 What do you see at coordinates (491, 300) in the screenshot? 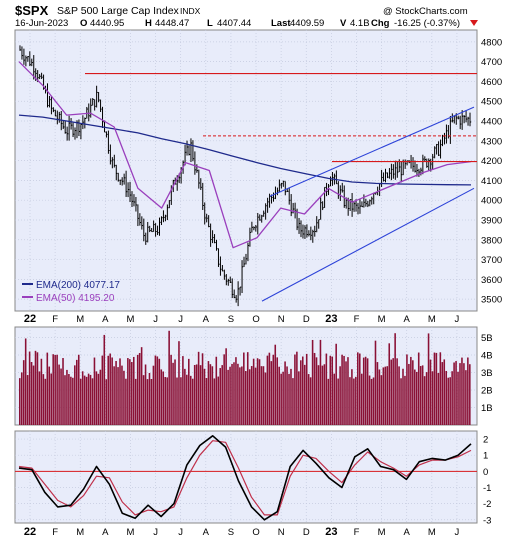
I see `y-tick-label: 3500` at bounding box center [491, 300].